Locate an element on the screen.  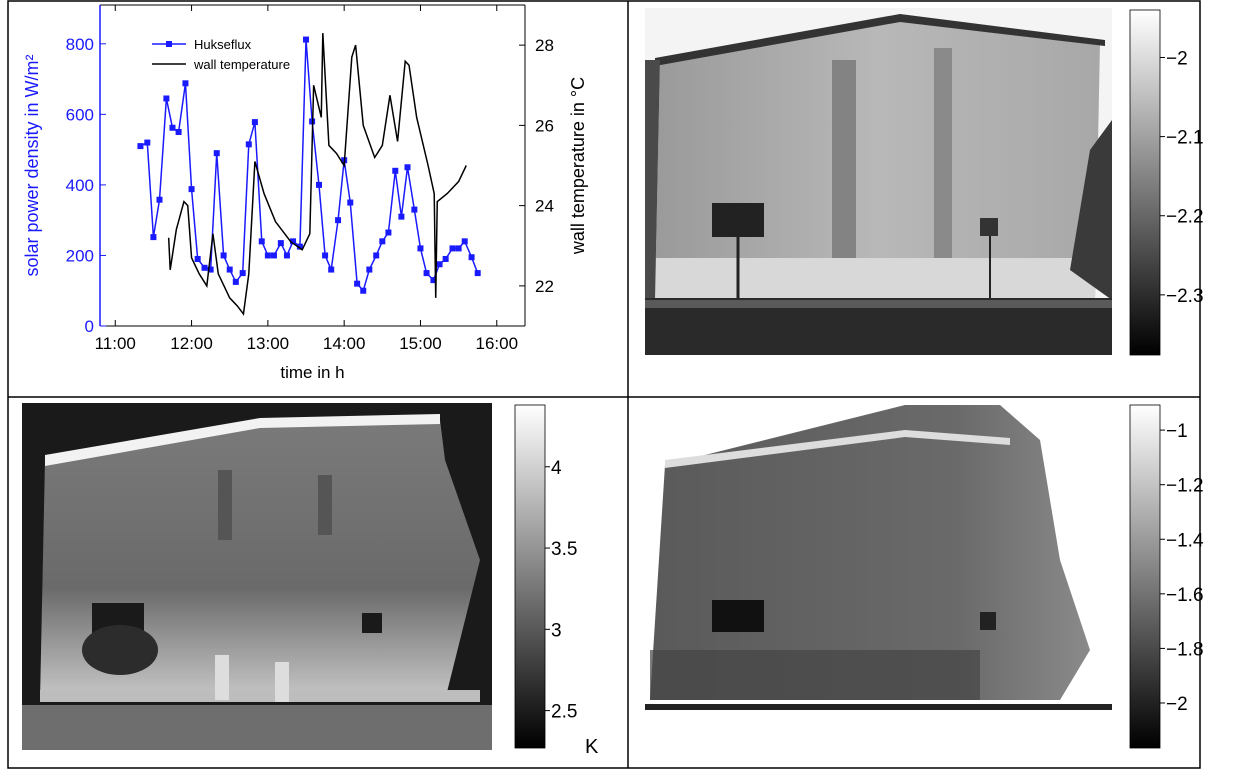
x-axis-label: time in h is located at coordinates (312, 372).